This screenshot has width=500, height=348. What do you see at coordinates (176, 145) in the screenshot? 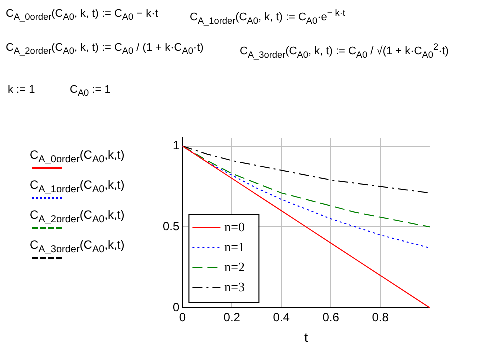
I see `y-tick-label: 1` at bounding box center [176, 145].